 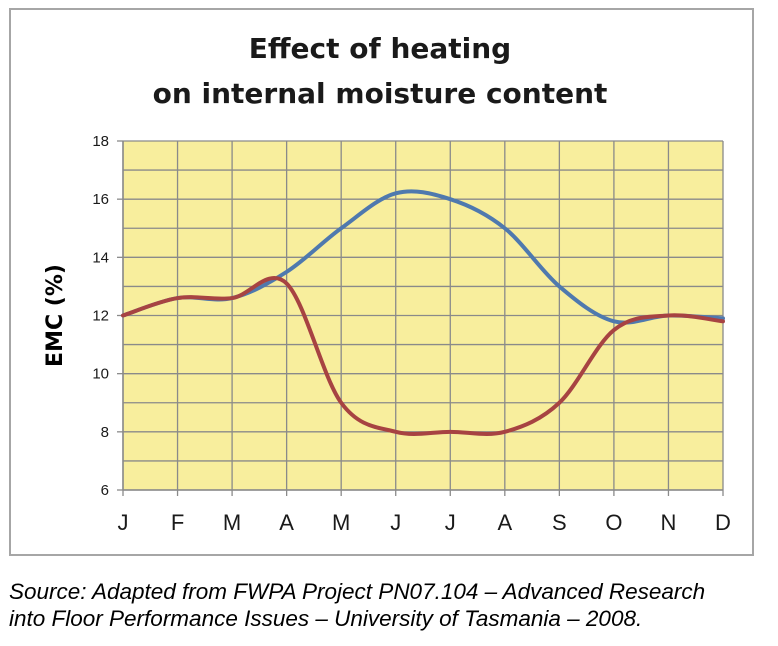 I want to click on y-tick-label: 18, so click(x=100, y=141).